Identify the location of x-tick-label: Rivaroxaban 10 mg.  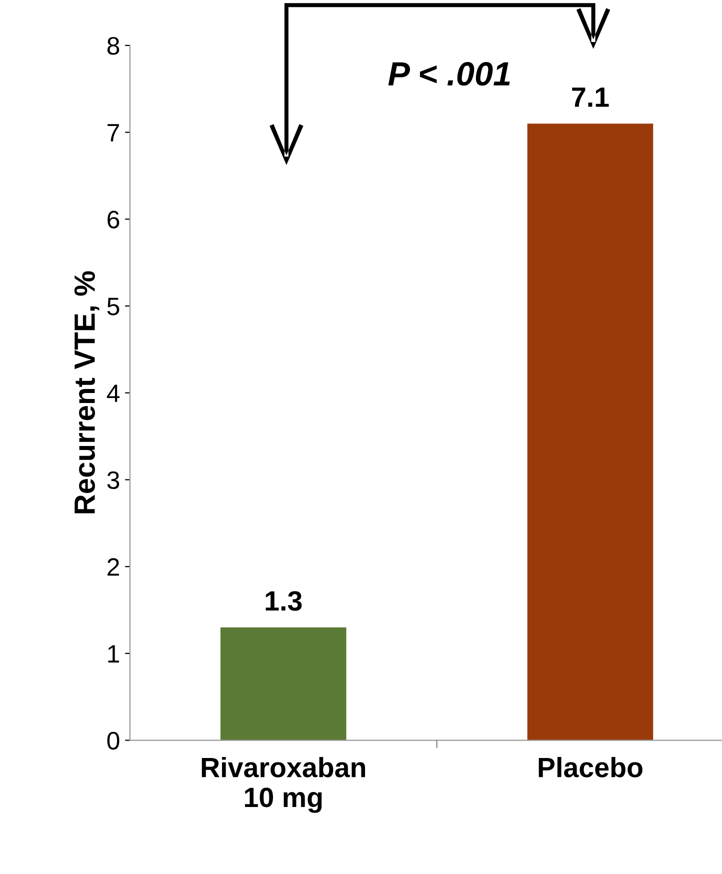
(284, 784).